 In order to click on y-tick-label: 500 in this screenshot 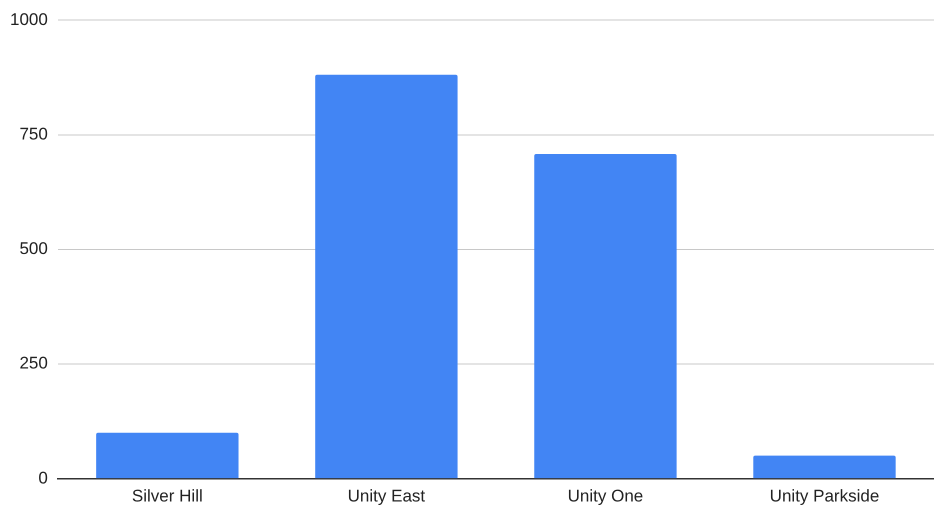, I will do `click(33, 248)`.